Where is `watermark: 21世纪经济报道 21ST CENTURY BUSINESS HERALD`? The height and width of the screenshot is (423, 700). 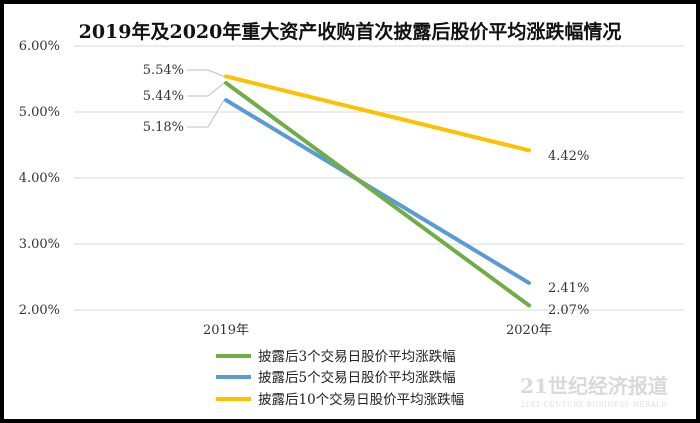
watermark: 21世纪经济报道 21ST CENTURY BUSINESS HERALD is located at coordinates (594, 391).